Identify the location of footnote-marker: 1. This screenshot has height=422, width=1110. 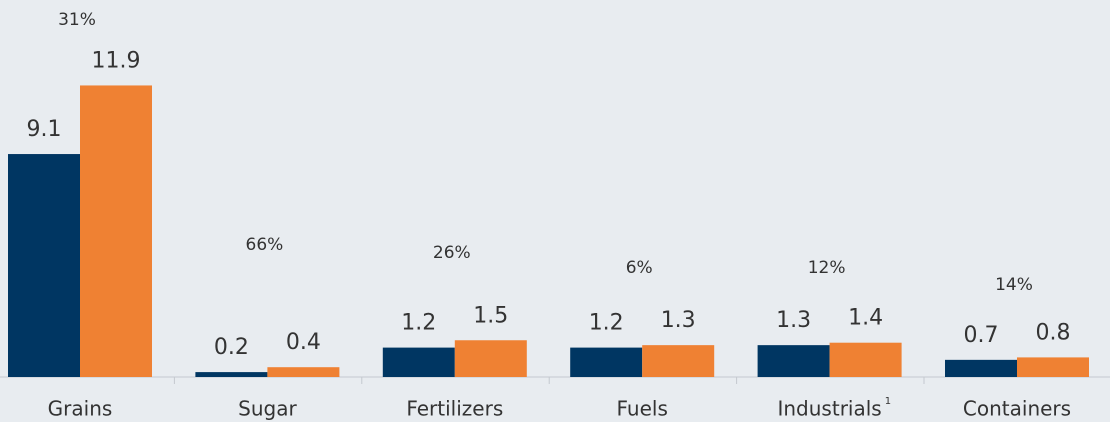
(888, 401).